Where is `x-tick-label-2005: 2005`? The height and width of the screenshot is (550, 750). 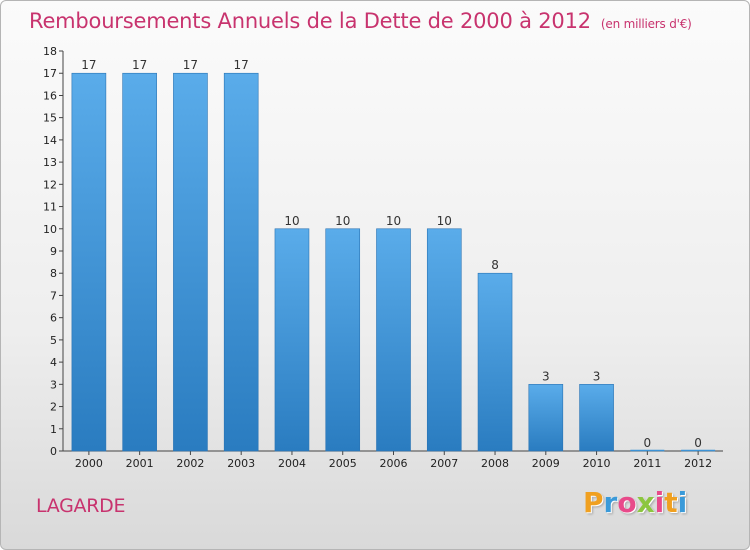 x-tick-label-2005: 2005 is located at coordinates (343, 463).